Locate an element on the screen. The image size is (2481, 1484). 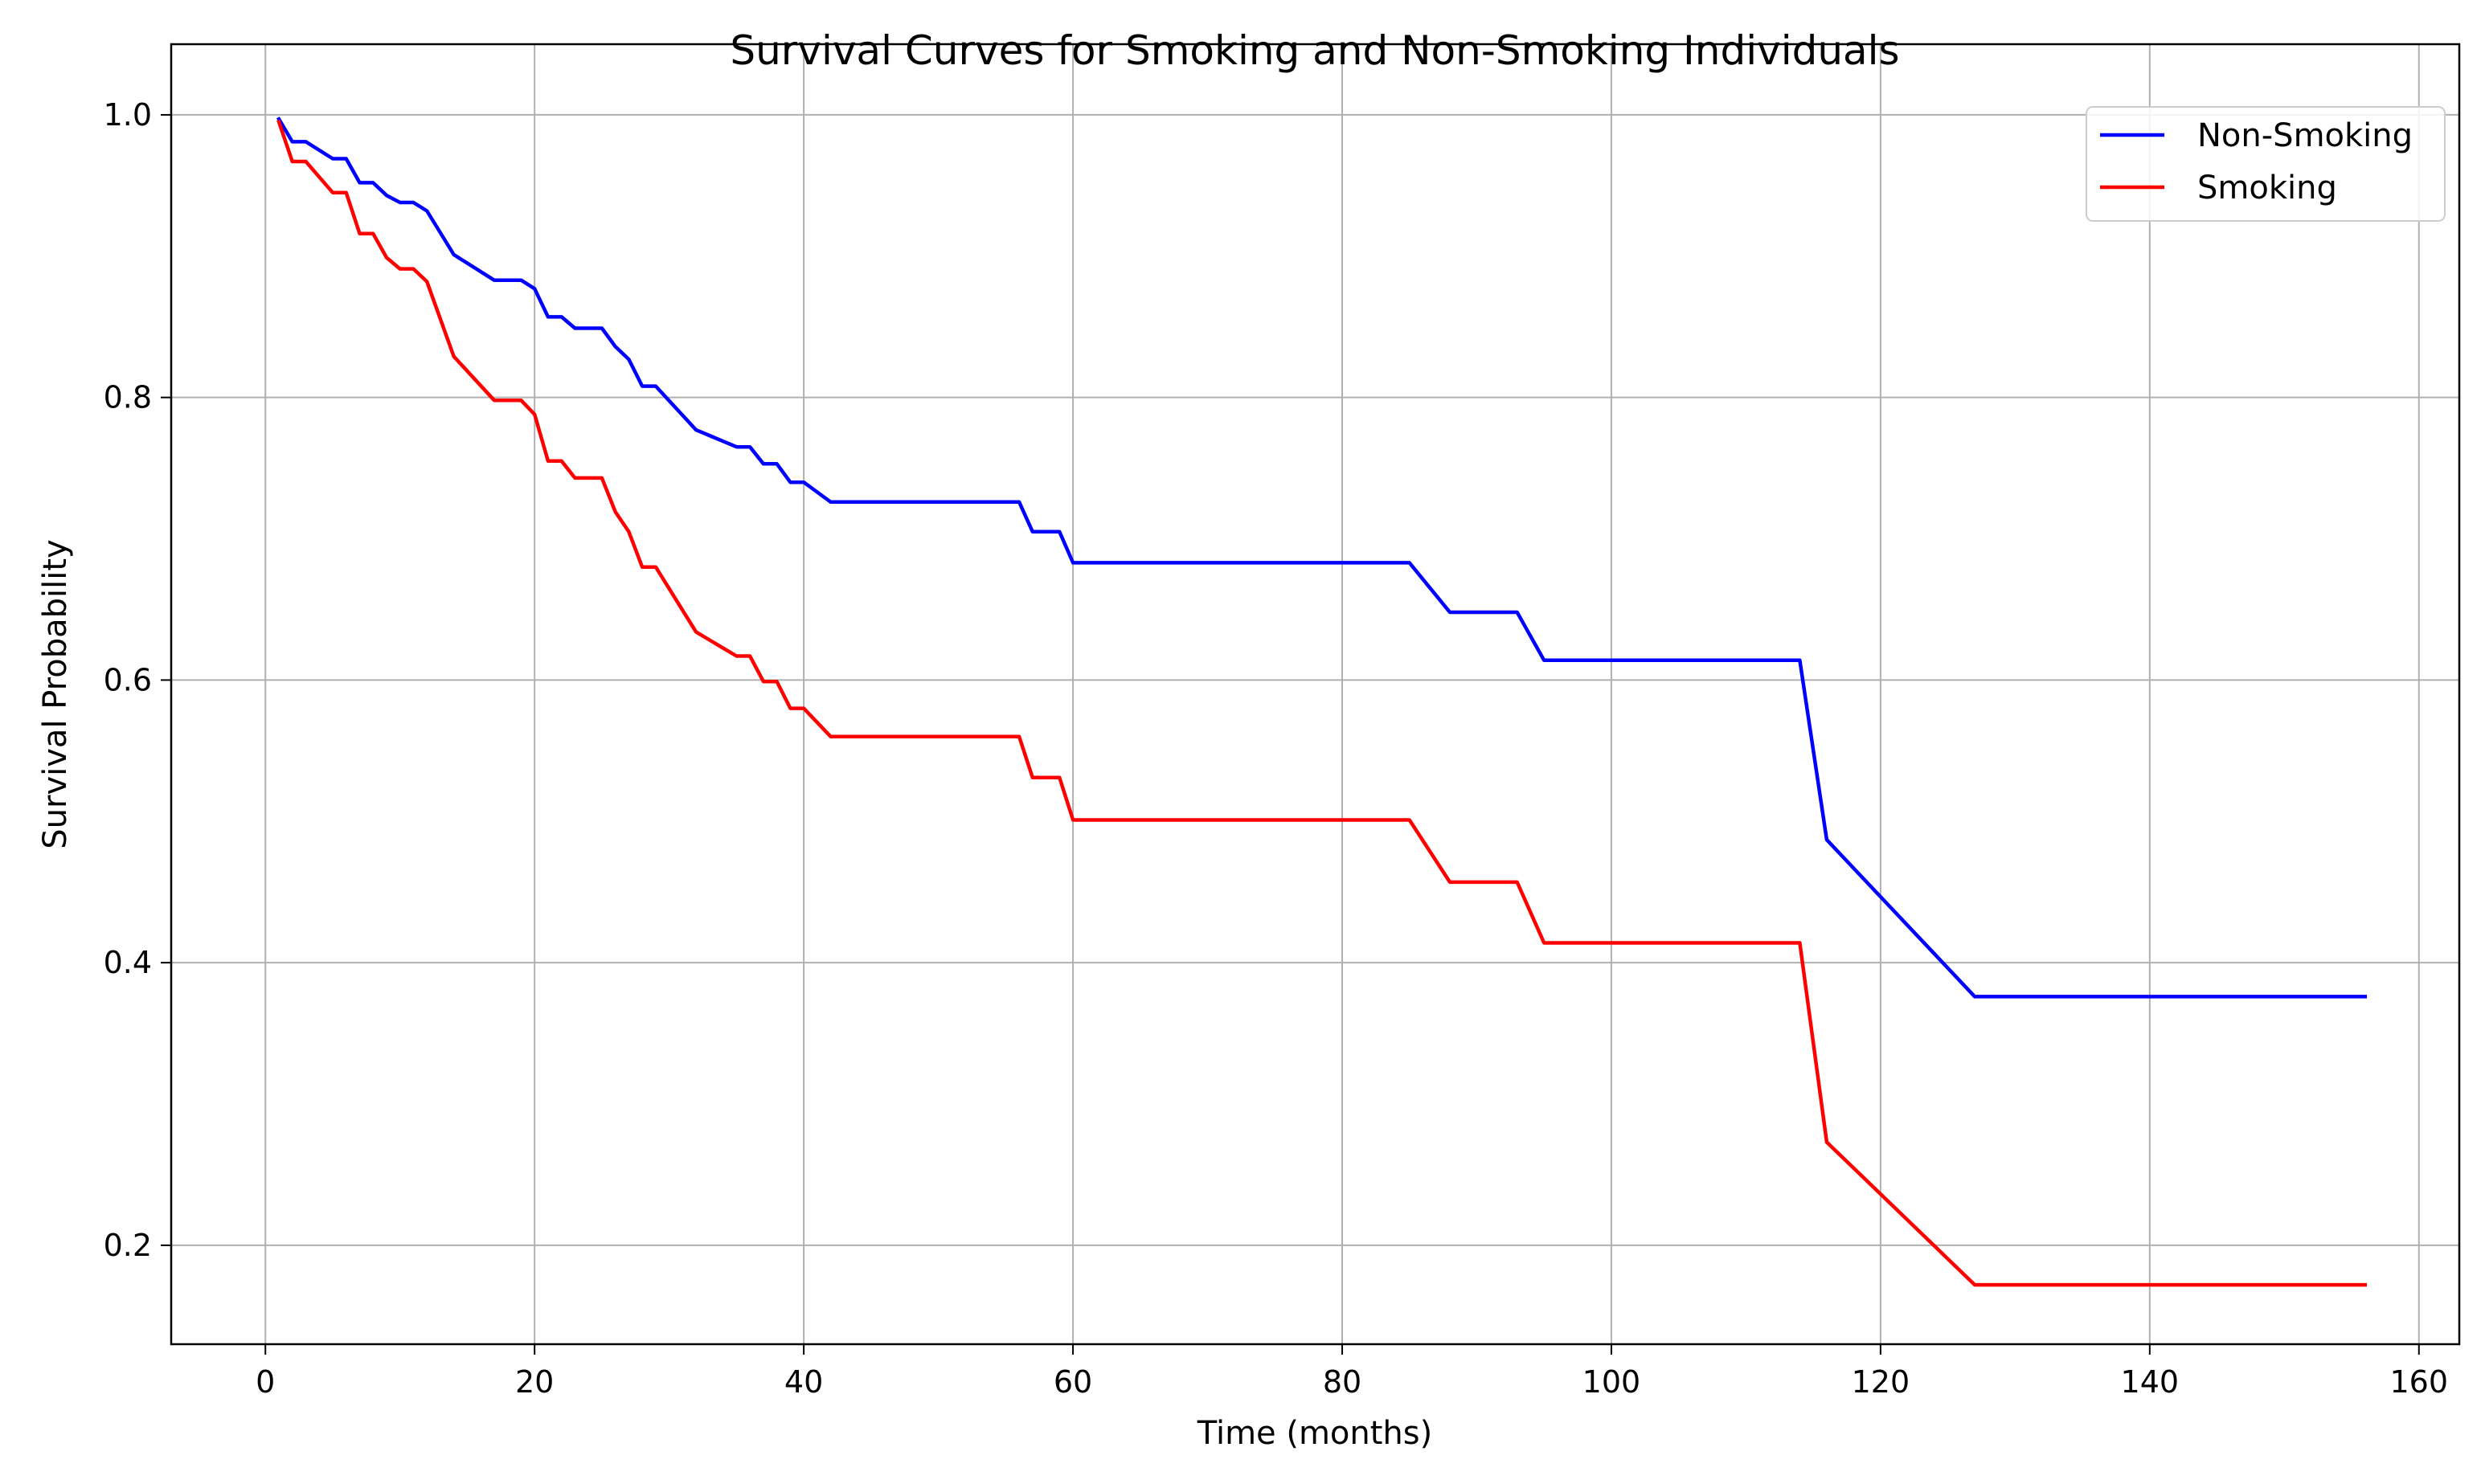
x-tick-label: 100 is located at coordinates (1611, 1382).